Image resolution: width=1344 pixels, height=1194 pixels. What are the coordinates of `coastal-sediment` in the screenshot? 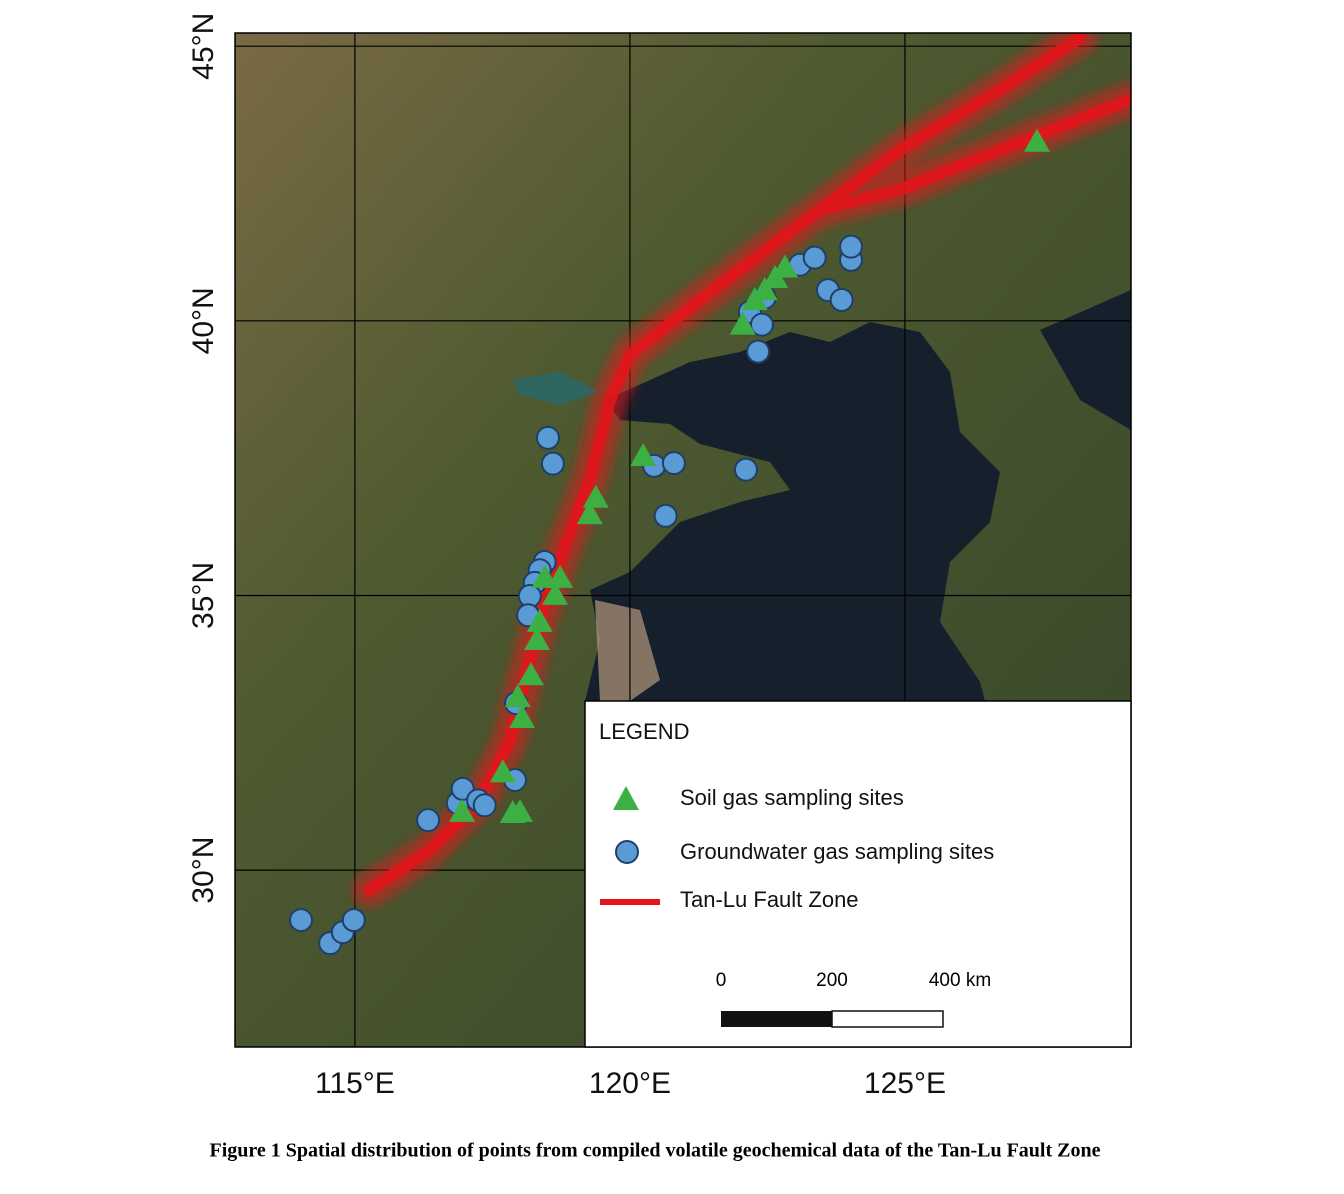 It's located at (627, 650).